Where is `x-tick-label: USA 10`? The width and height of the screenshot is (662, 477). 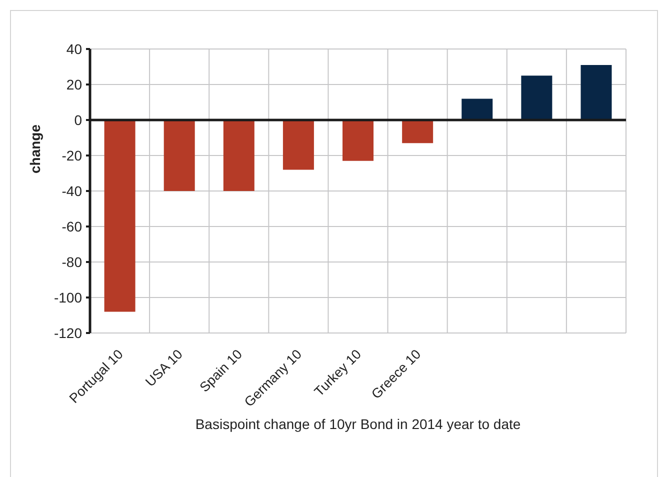 x-tick-label: USA 10 is located at coordinates (164, 368).